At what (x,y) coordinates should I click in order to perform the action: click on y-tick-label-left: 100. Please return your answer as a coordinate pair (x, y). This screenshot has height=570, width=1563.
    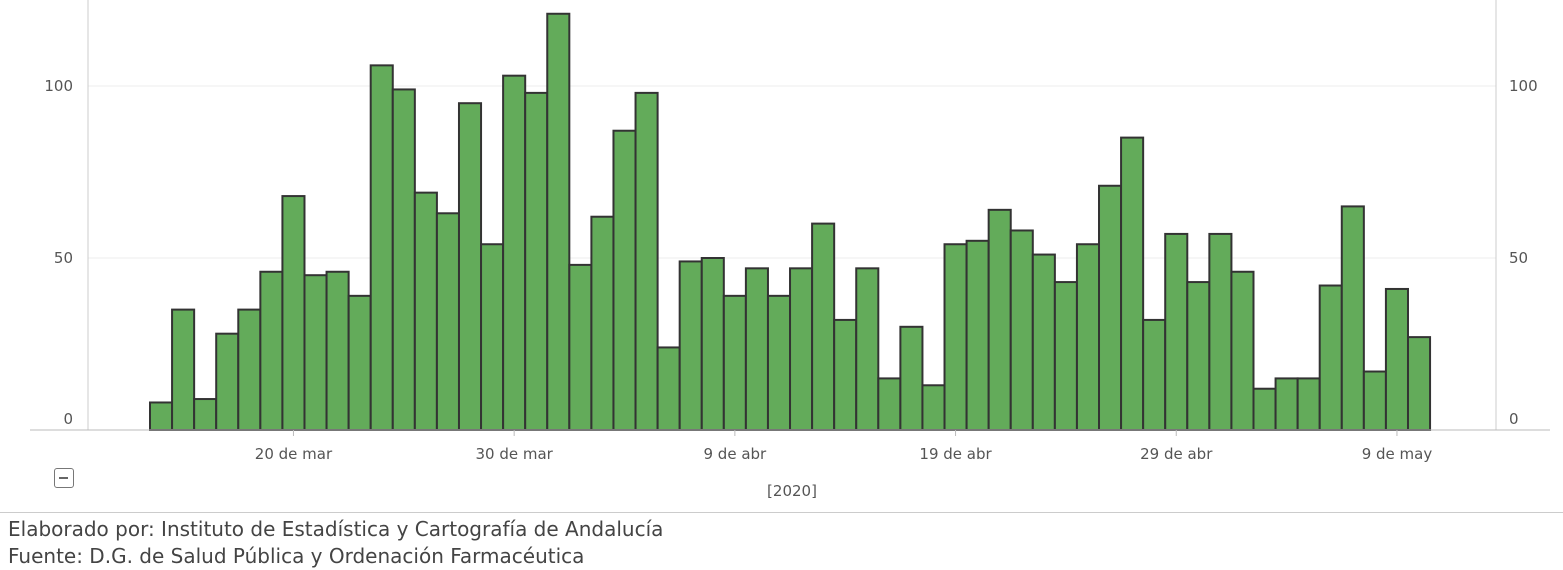
    Looking at the image, I should click on (58, 86).